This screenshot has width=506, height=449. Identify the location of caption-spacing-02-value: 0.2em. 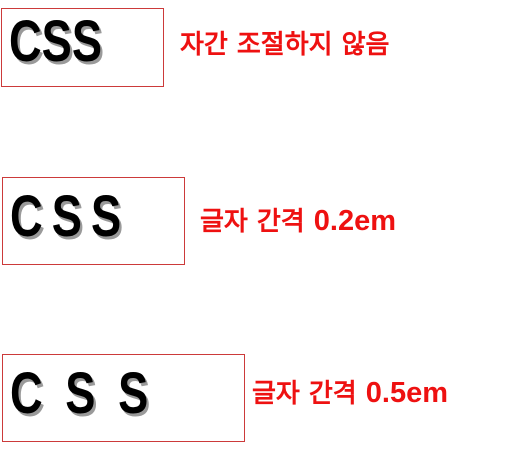
(355, 221).